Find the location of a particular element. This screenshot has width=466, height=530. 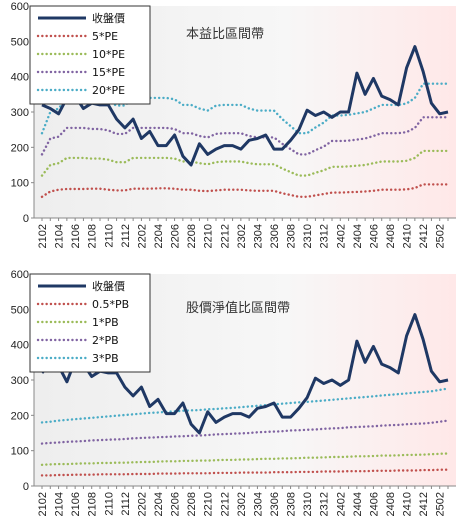

legend-label: 0.5*PB is located at coordinates (110, 304).